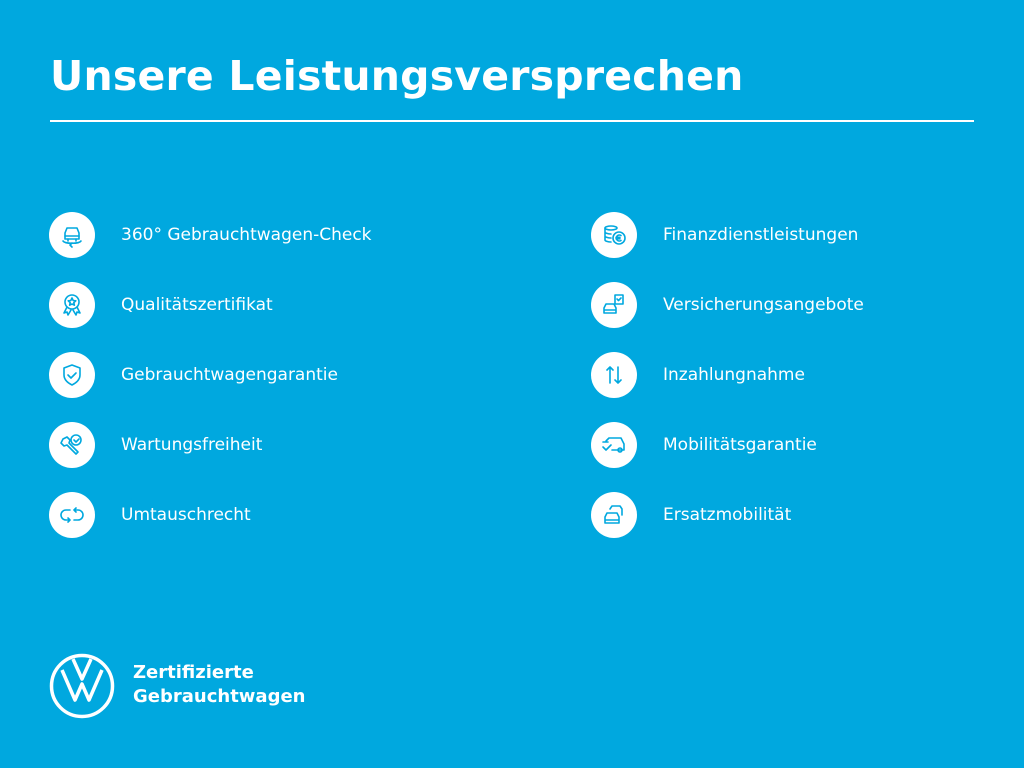 Image resolution: width=1024 pixels, height=768 pixels. Describe the element at coordinates (614, 445) in the screenshot. I see `van-check-icon` at that location.